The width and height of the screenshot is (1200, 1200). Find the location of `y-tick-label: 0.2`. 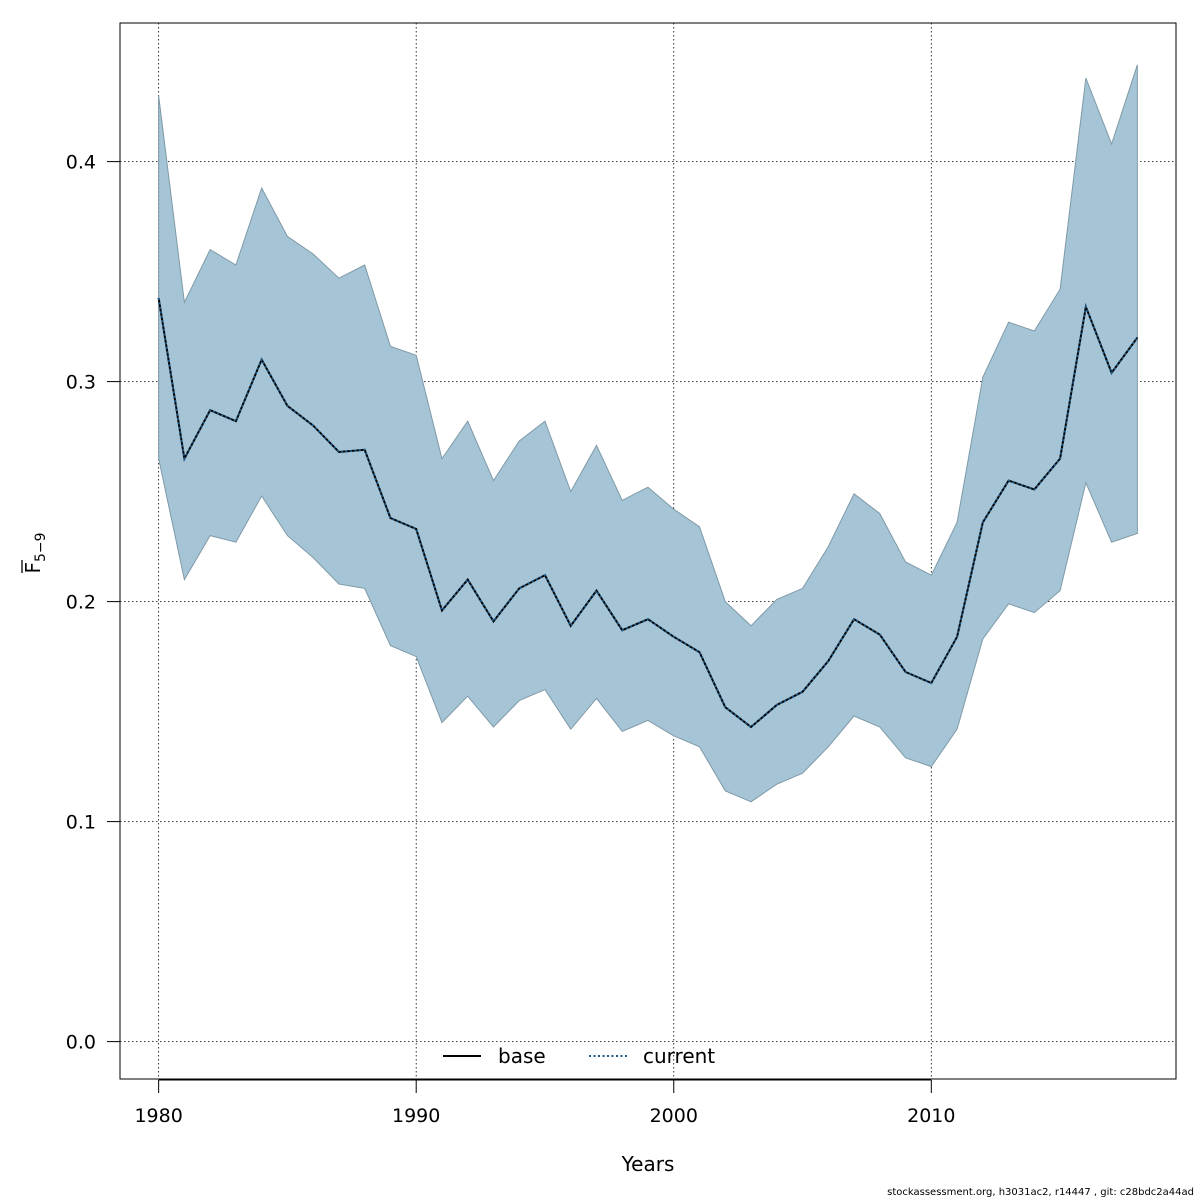

y-tick-label: 0.2 is located at coordinates (81, 603).